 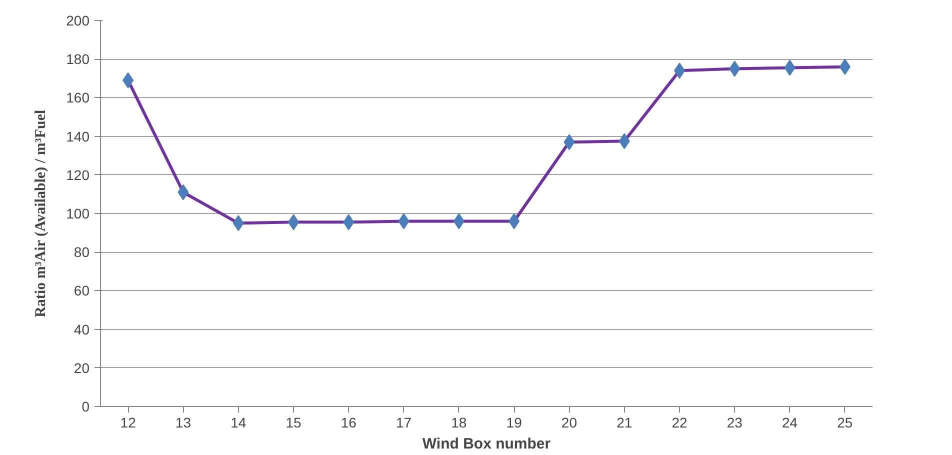 I want to click on y-tick-label: 0, so click(x=86, y=406).